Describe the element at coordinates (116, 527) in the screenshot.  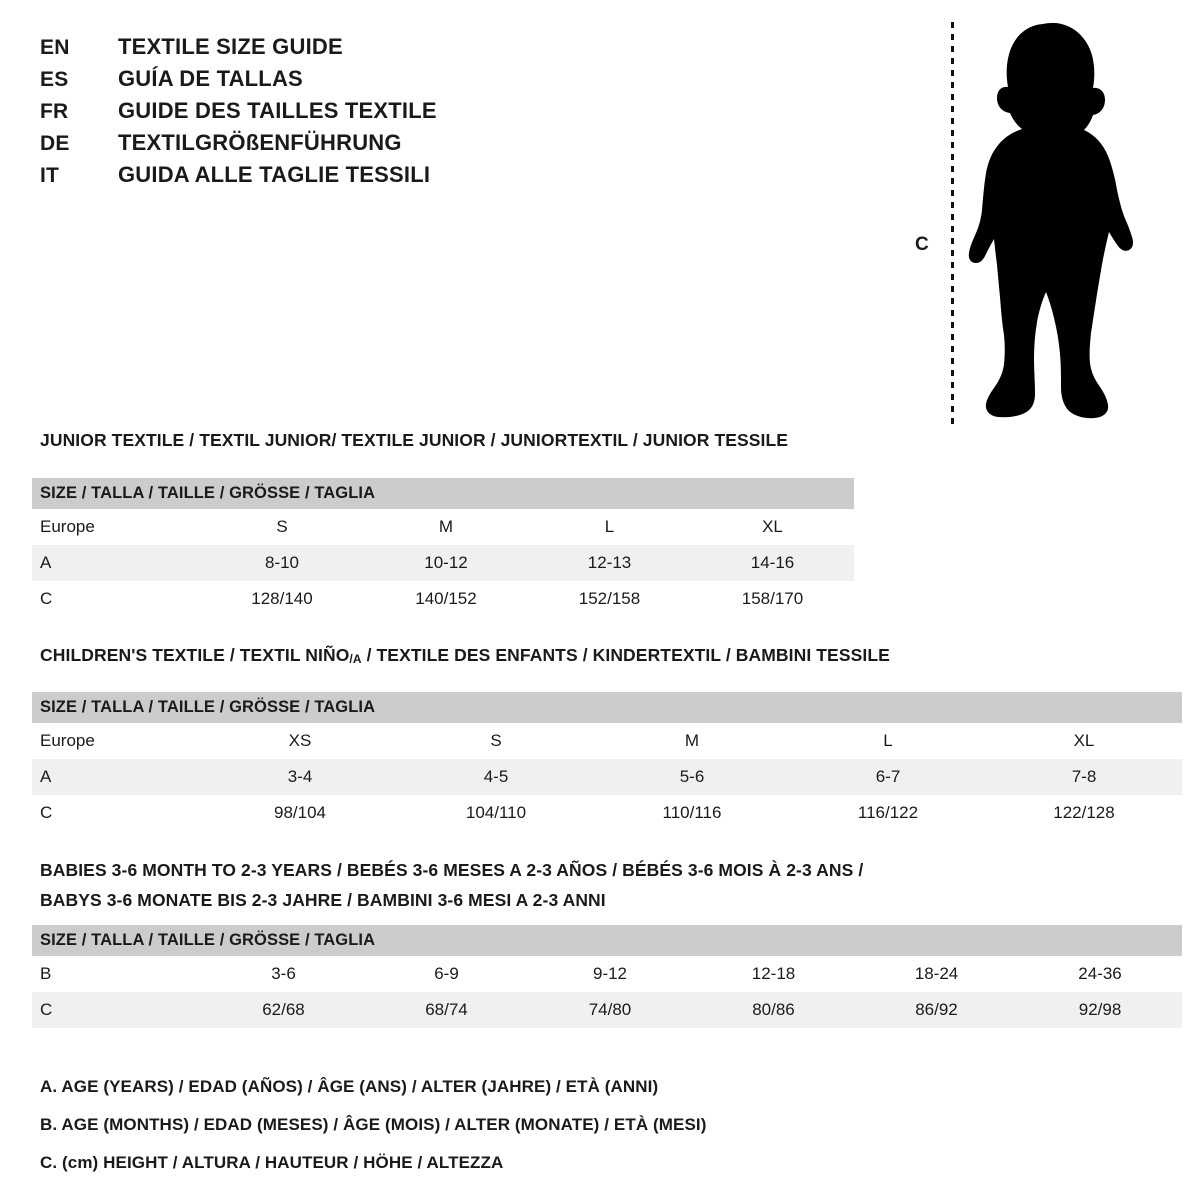
I see `junior-row-label-europe: Europe` at that location.